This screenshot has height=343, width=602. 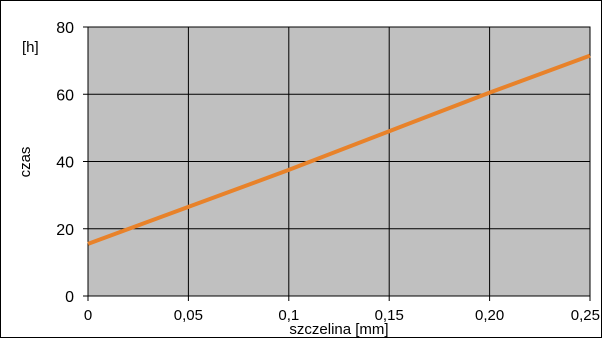 I want to click on x-tick-label: 0, so click(x=88, y=315).